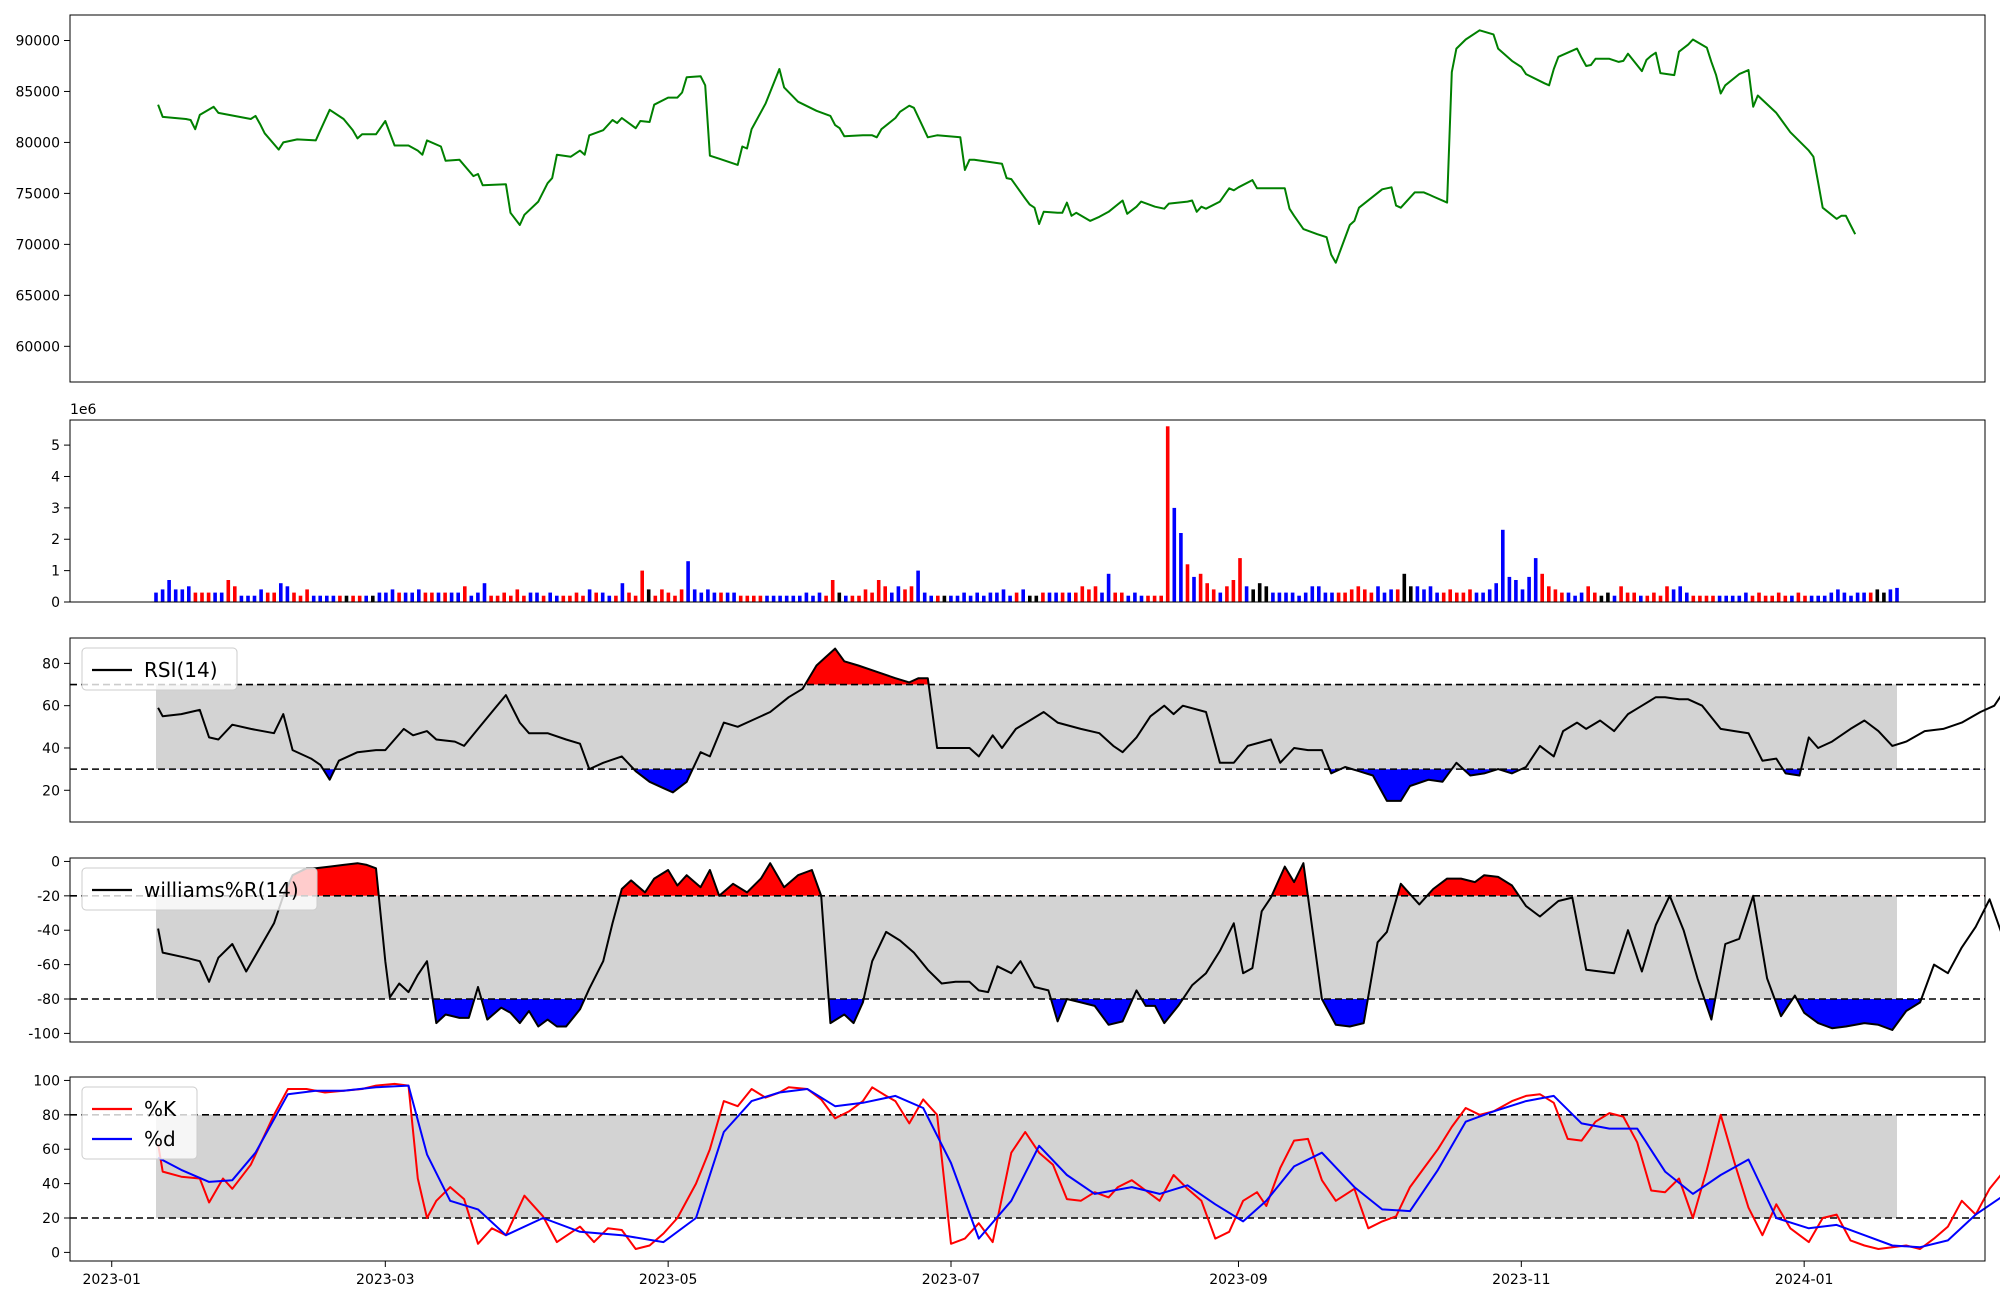  What do you see at coordinates (48, 1000) in the screenshot?
I see `panel-3-ytick-label: -80` at bounding box center [48, 1000].